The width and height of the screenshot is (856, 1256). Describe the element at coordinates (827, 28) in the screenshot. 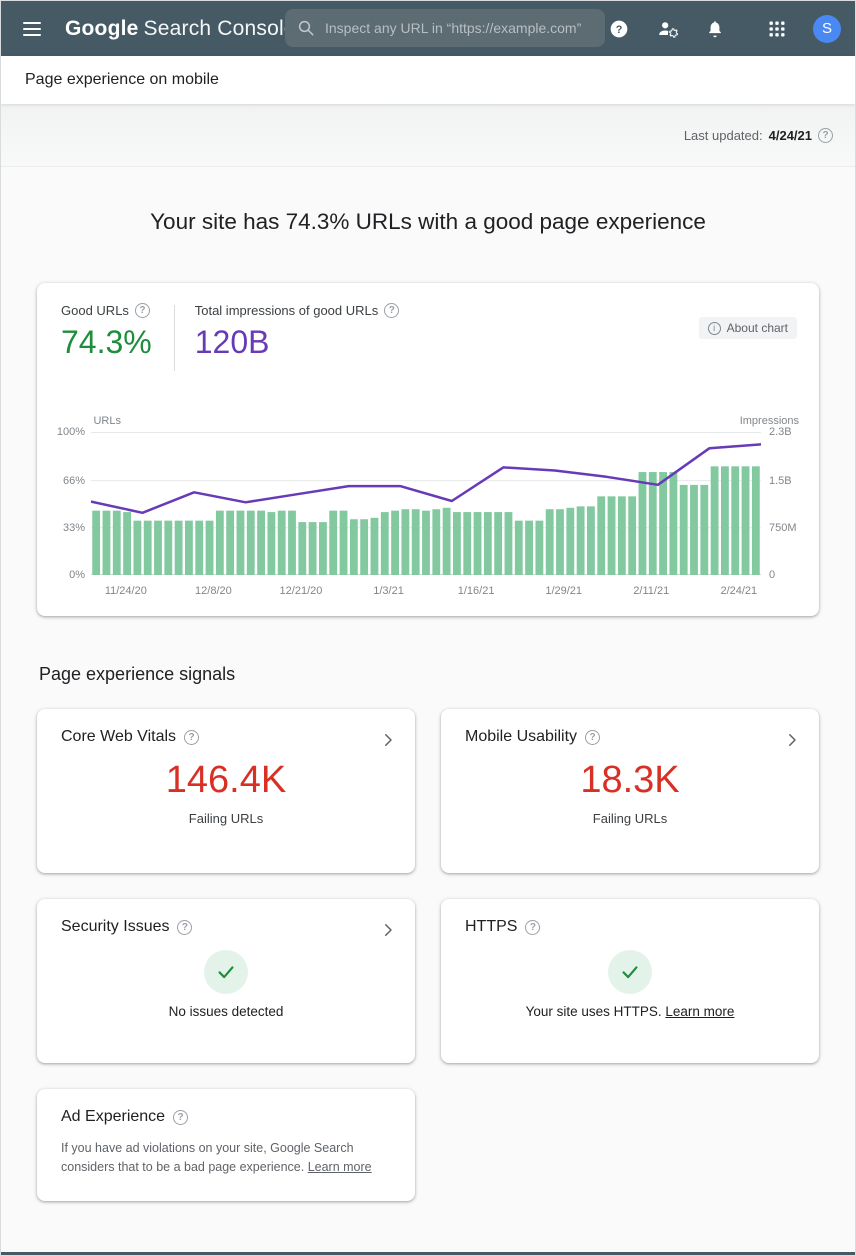

I see `avatar: S` at that location.